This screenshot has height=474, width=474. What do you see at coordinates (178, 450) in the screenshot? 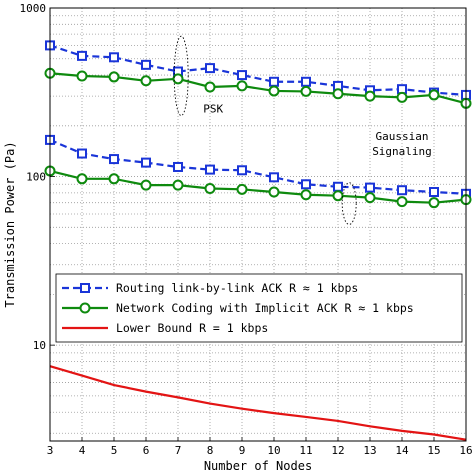
I see `x-tick-label: 7` at bounding box center [178, 450].